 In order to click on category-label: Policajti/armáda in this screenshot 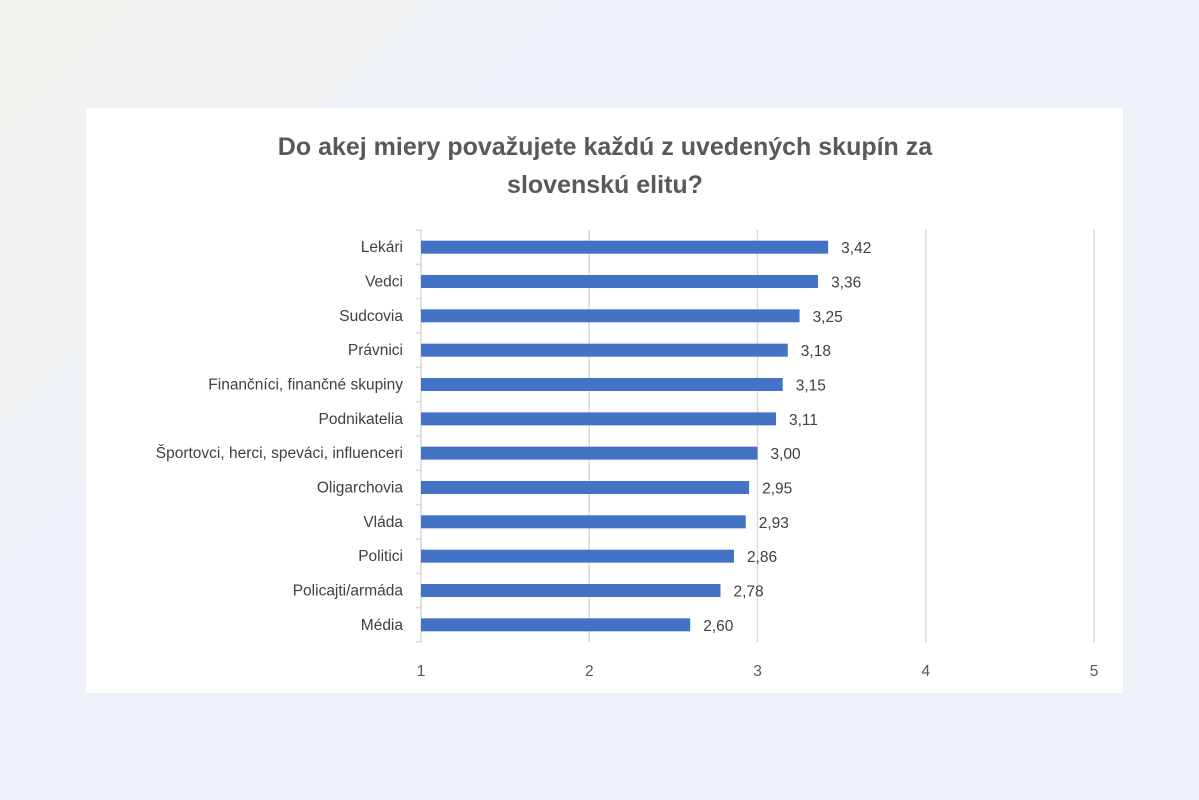, I will do `click(348, 591)`.